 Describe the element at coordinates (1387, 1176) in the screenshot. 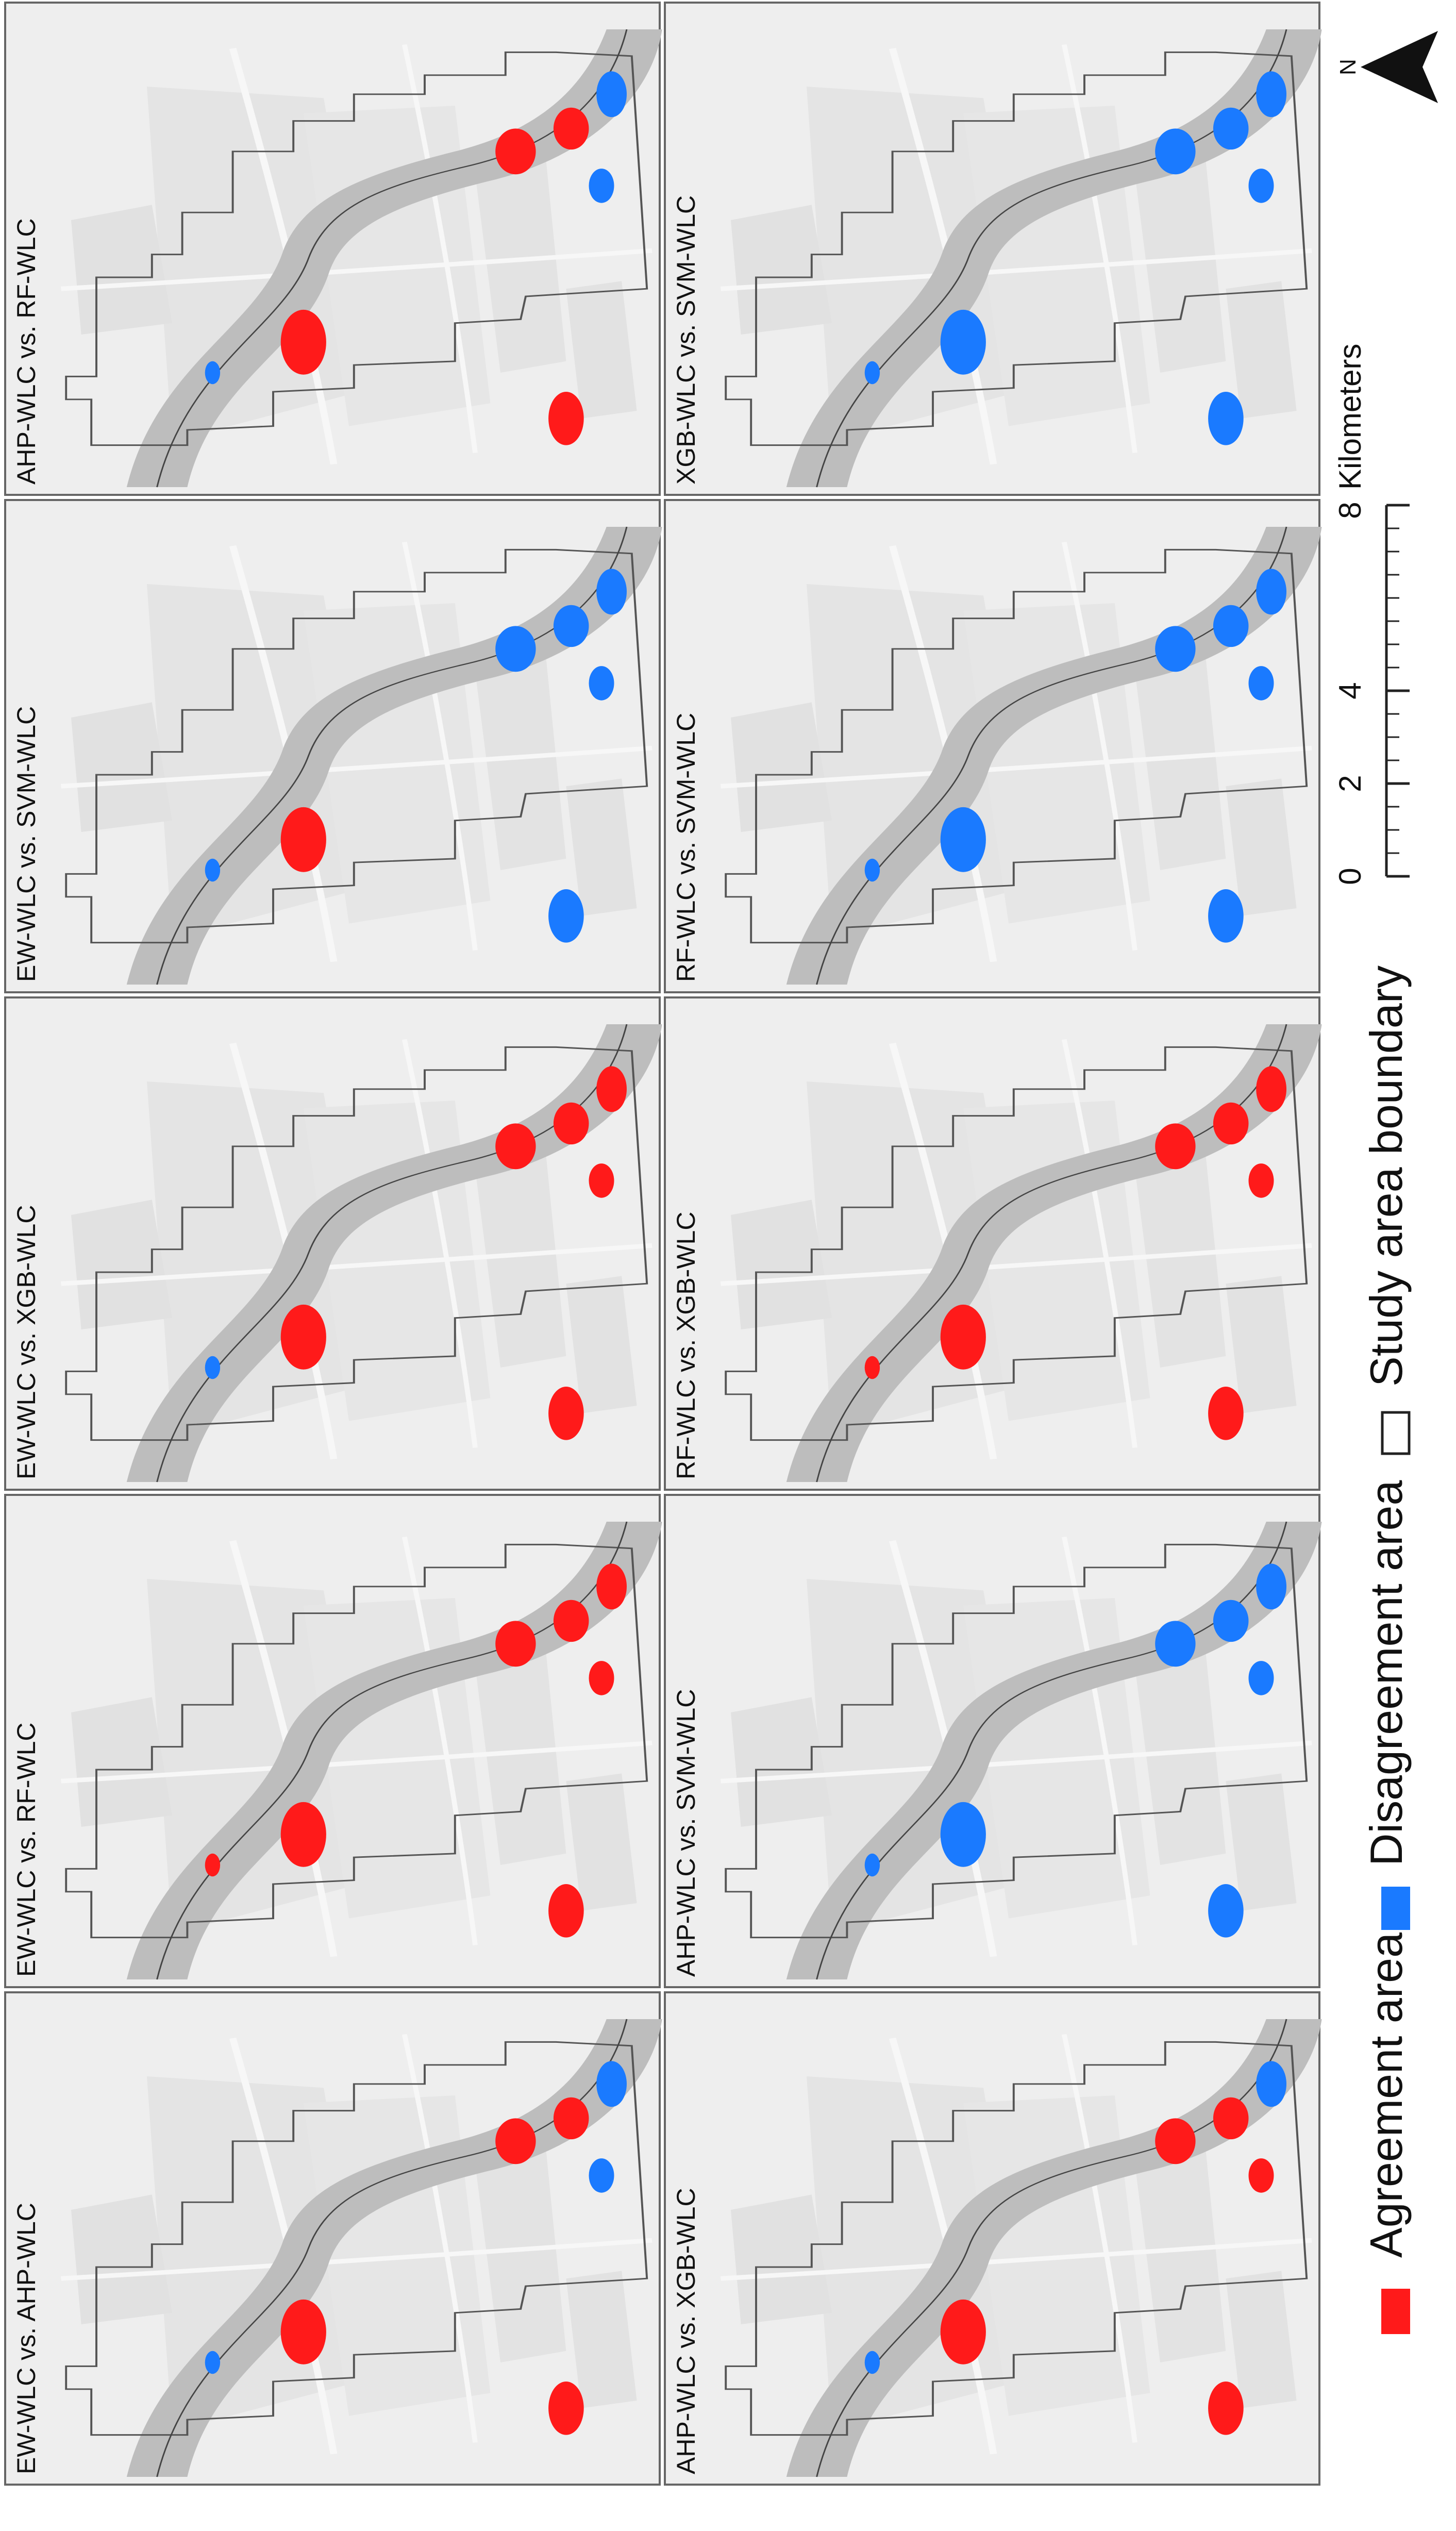

I see `boundary-label: Study area boundary` at that location.